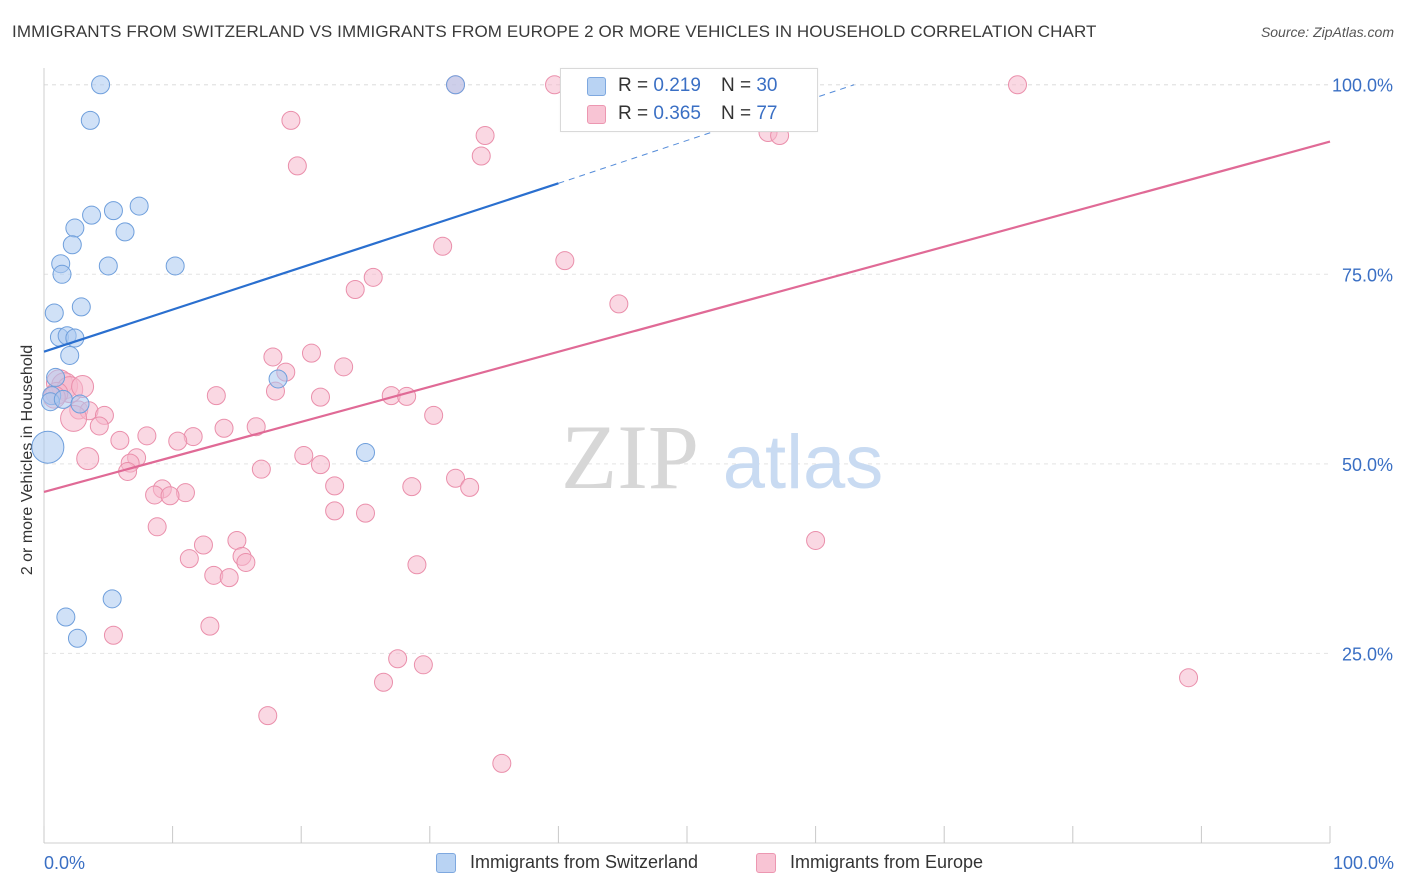 This screenshot has width=1406, height=892. I want to click on correlation-legend: R = 0.219 N = 30 R = 0.365 N = 77, so click(689, 100).